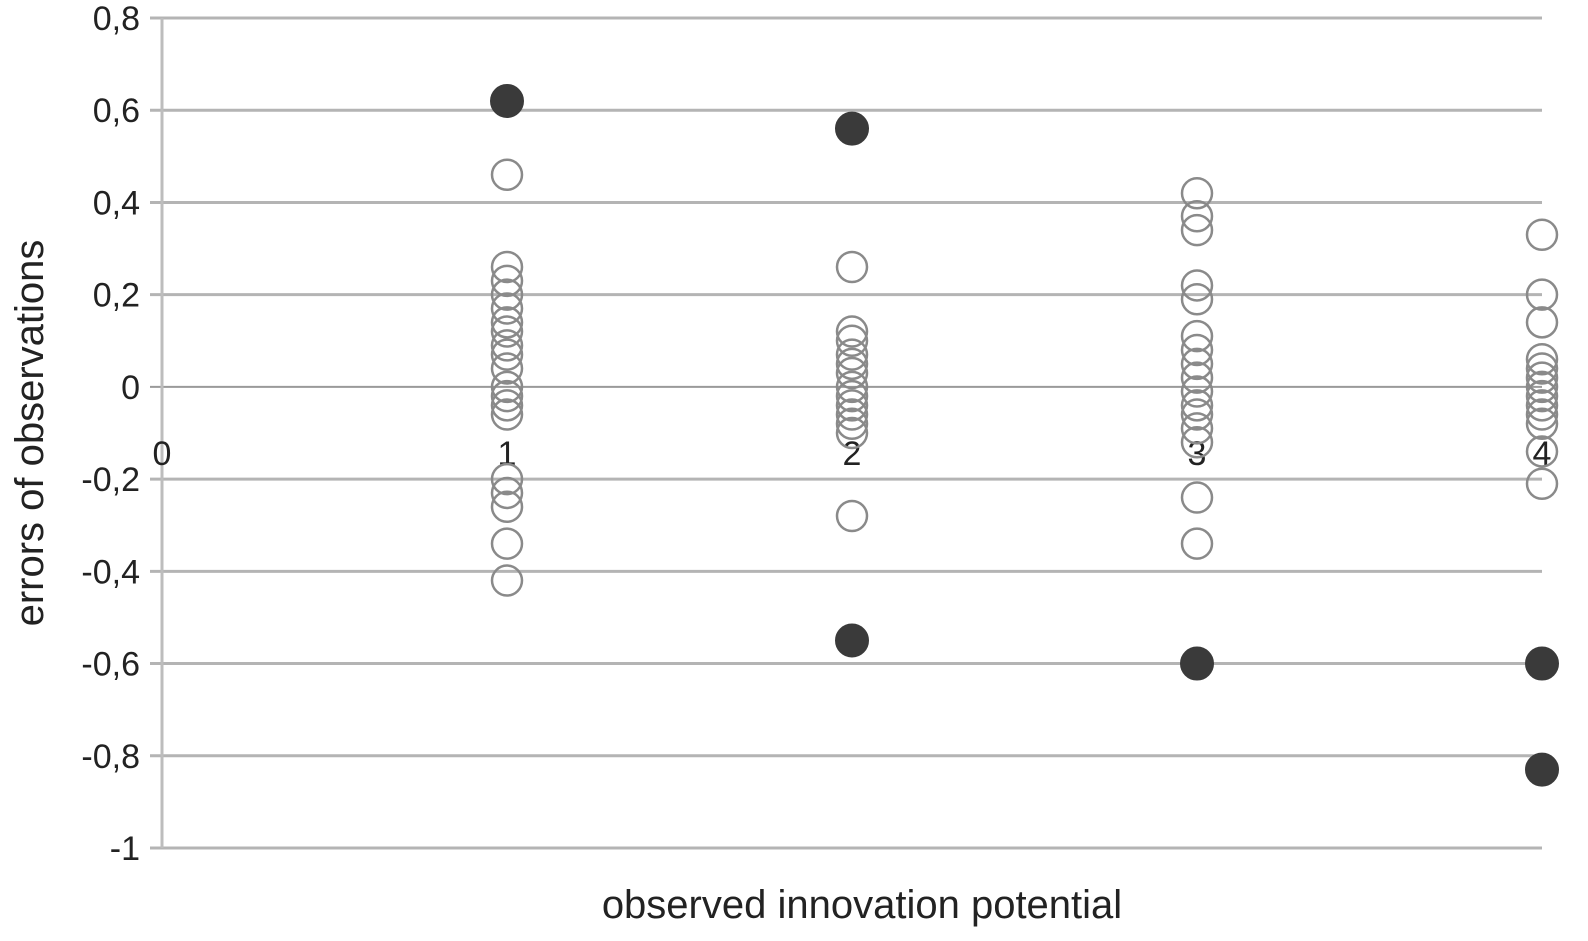 The width and height of the screenshot is (1588, 941). What do you see at coordinates (862, 905) in the screenshot?
I see `x-axis-title: observed innovation potential` at bounding box center [862, 905].